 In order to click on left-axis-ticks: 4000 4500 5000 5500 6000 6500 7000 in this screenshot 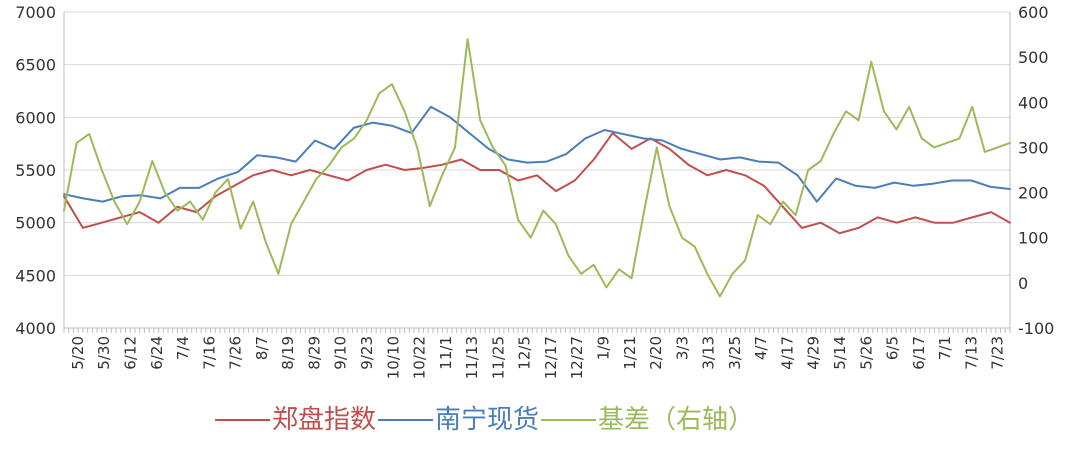, I will do `click(35, 170)`.